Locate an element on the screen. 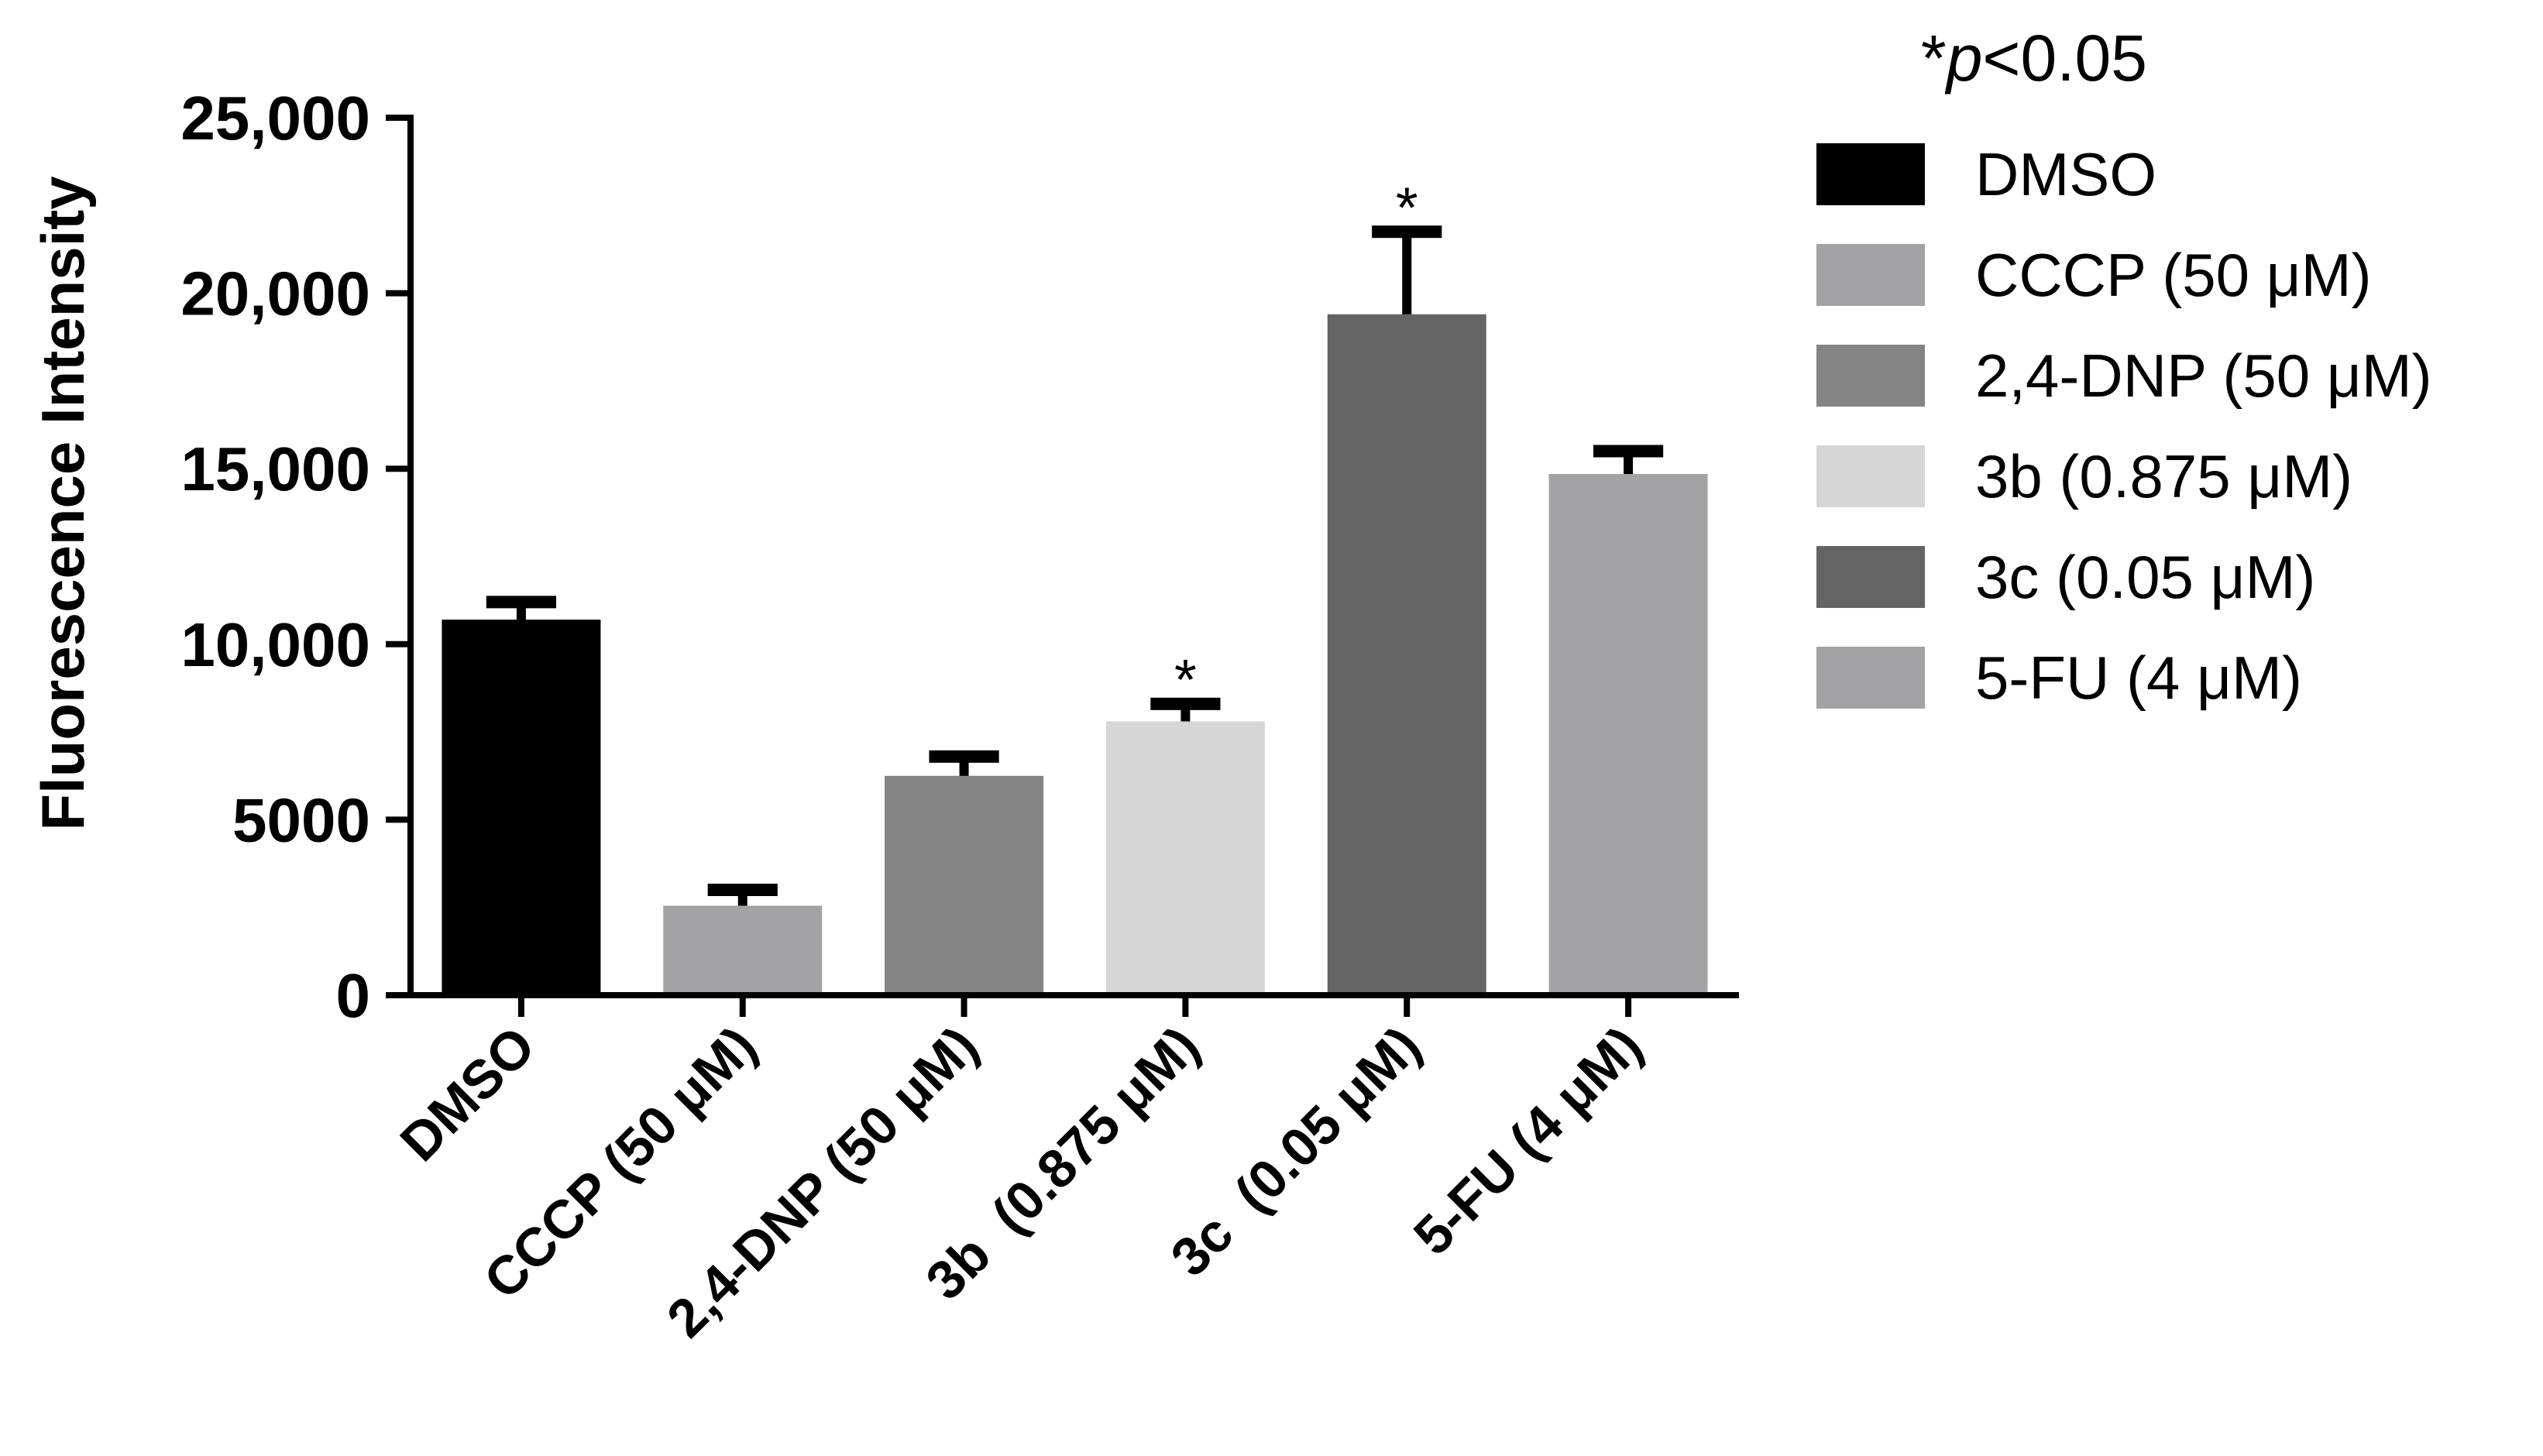 This screenshot has height=1456, width=2543. y-axis-label: Fluorescence Intensity is located at coordinates (63, 503).